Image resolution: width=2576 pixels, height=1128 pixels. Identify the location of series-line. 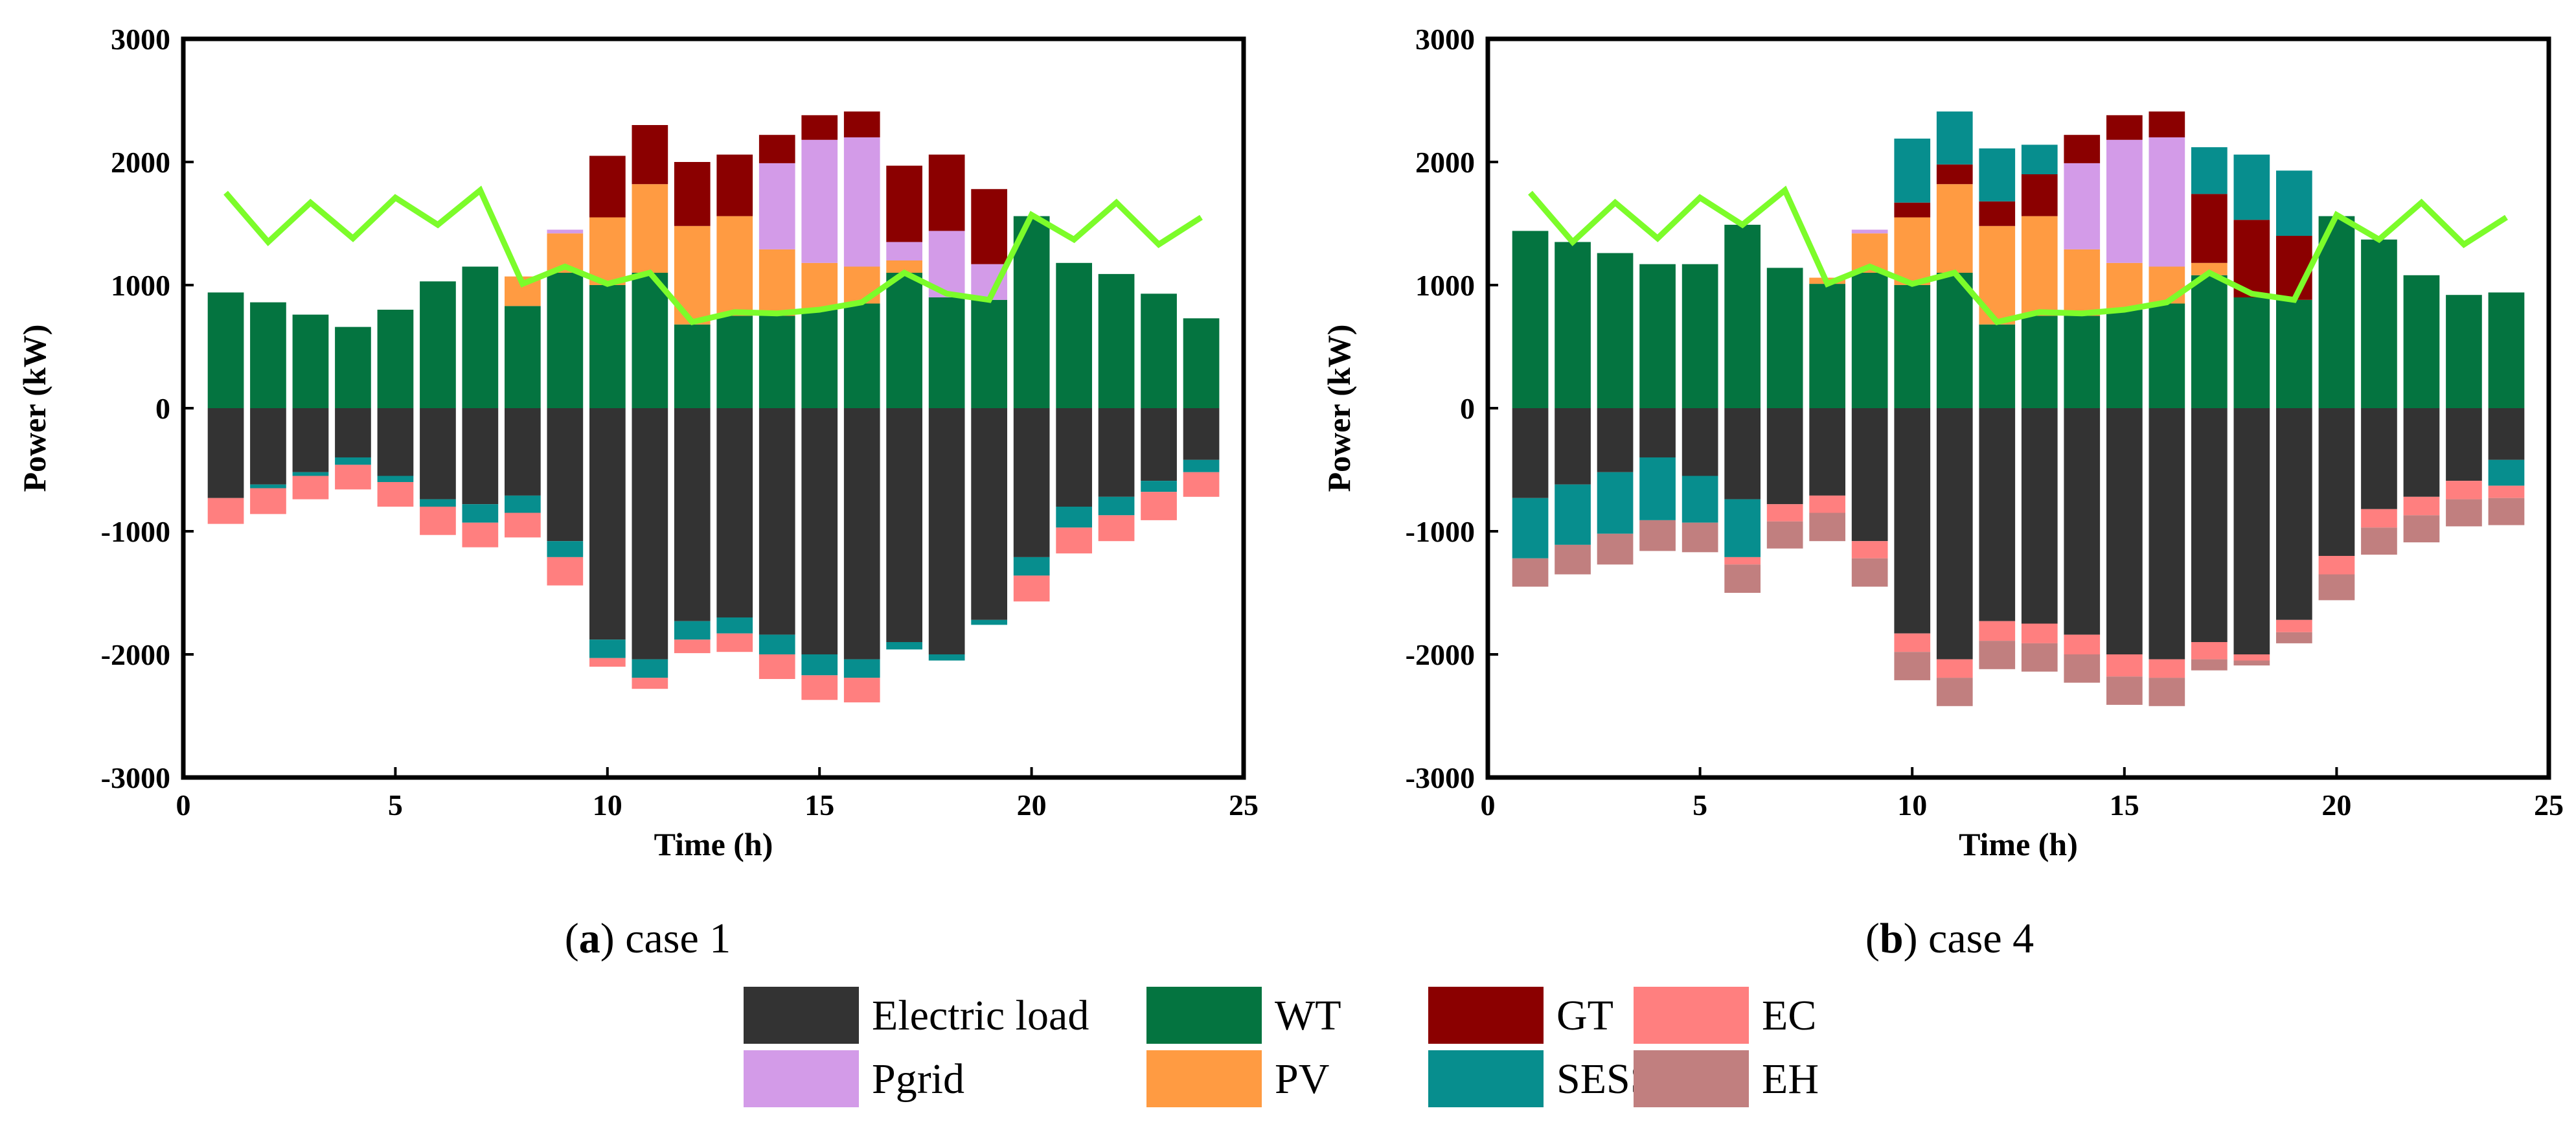
(713, 255).